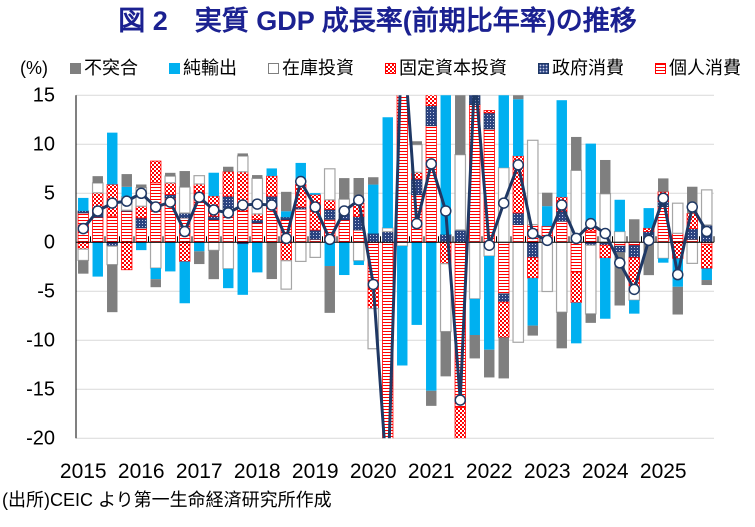 This screenshot has height=527, width=755. I want to click on bar-fixed-2018Q3, so click(286, 251).